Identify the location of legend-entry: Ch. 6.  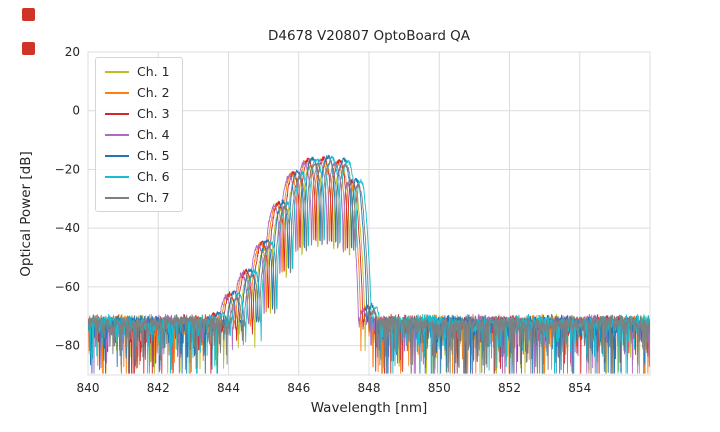
(137, 176).